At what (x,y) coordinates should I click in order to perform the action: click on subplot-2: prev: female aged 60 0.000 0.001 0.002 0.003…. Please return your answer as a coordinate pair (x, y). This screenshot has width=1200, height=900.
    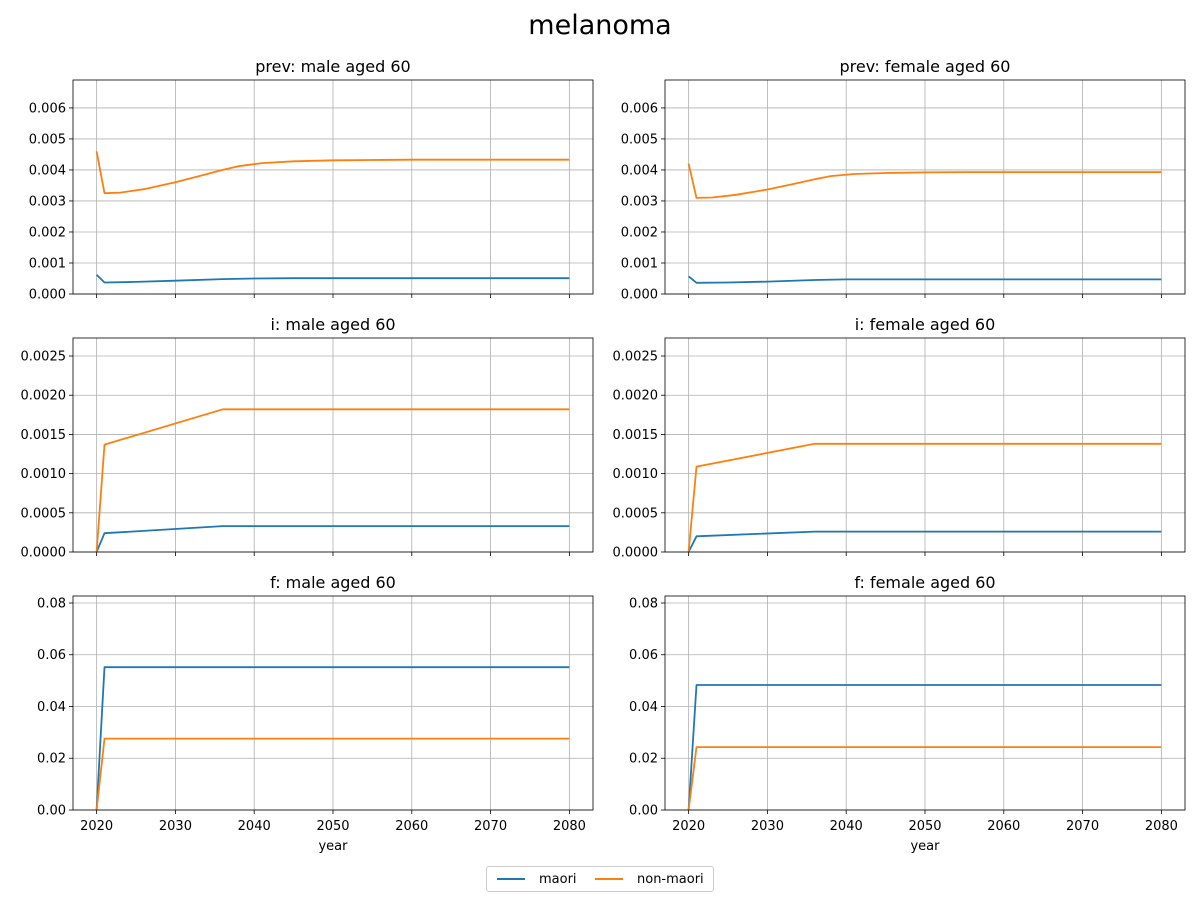
    Looking at the image, I should click on (903, 180).